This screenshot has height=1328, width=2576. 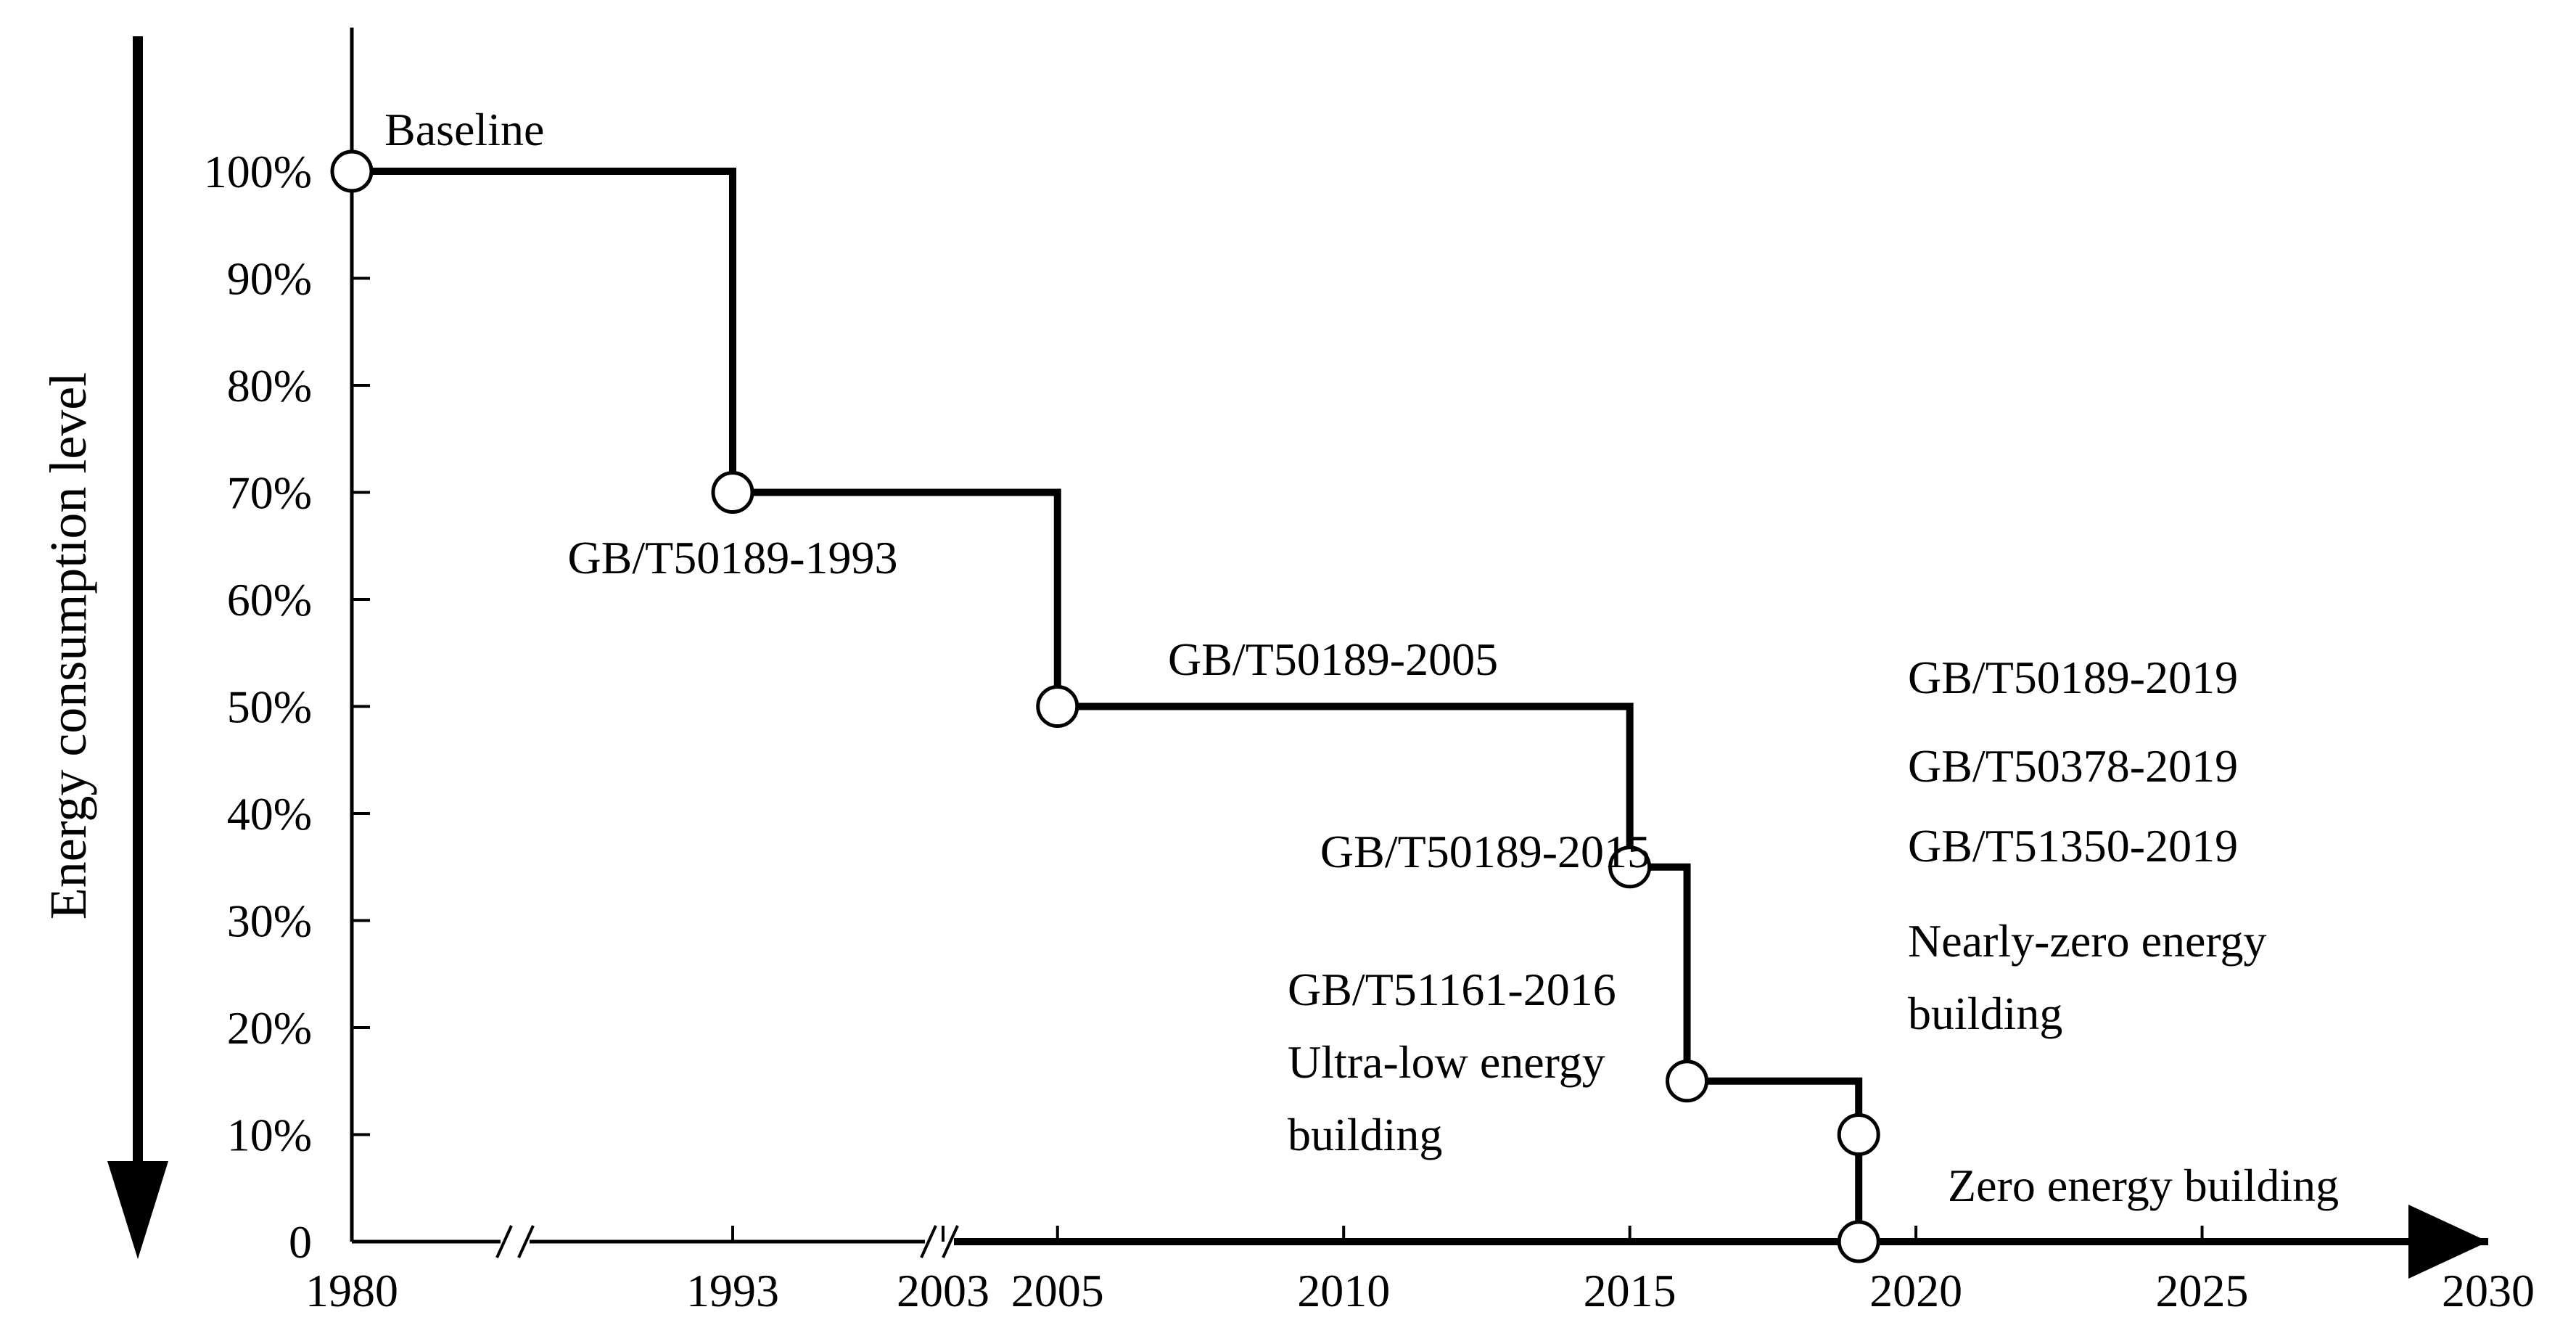 I want to click on y-tick-label: 60%, so click(x=269, y=600).